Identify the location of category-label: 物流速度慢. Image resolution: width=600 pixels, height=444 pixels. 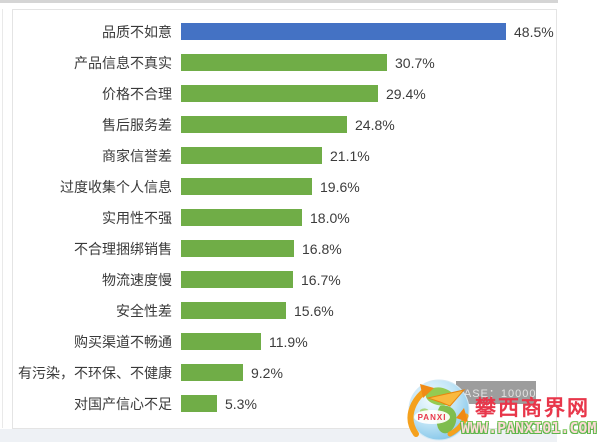
(137, 279).